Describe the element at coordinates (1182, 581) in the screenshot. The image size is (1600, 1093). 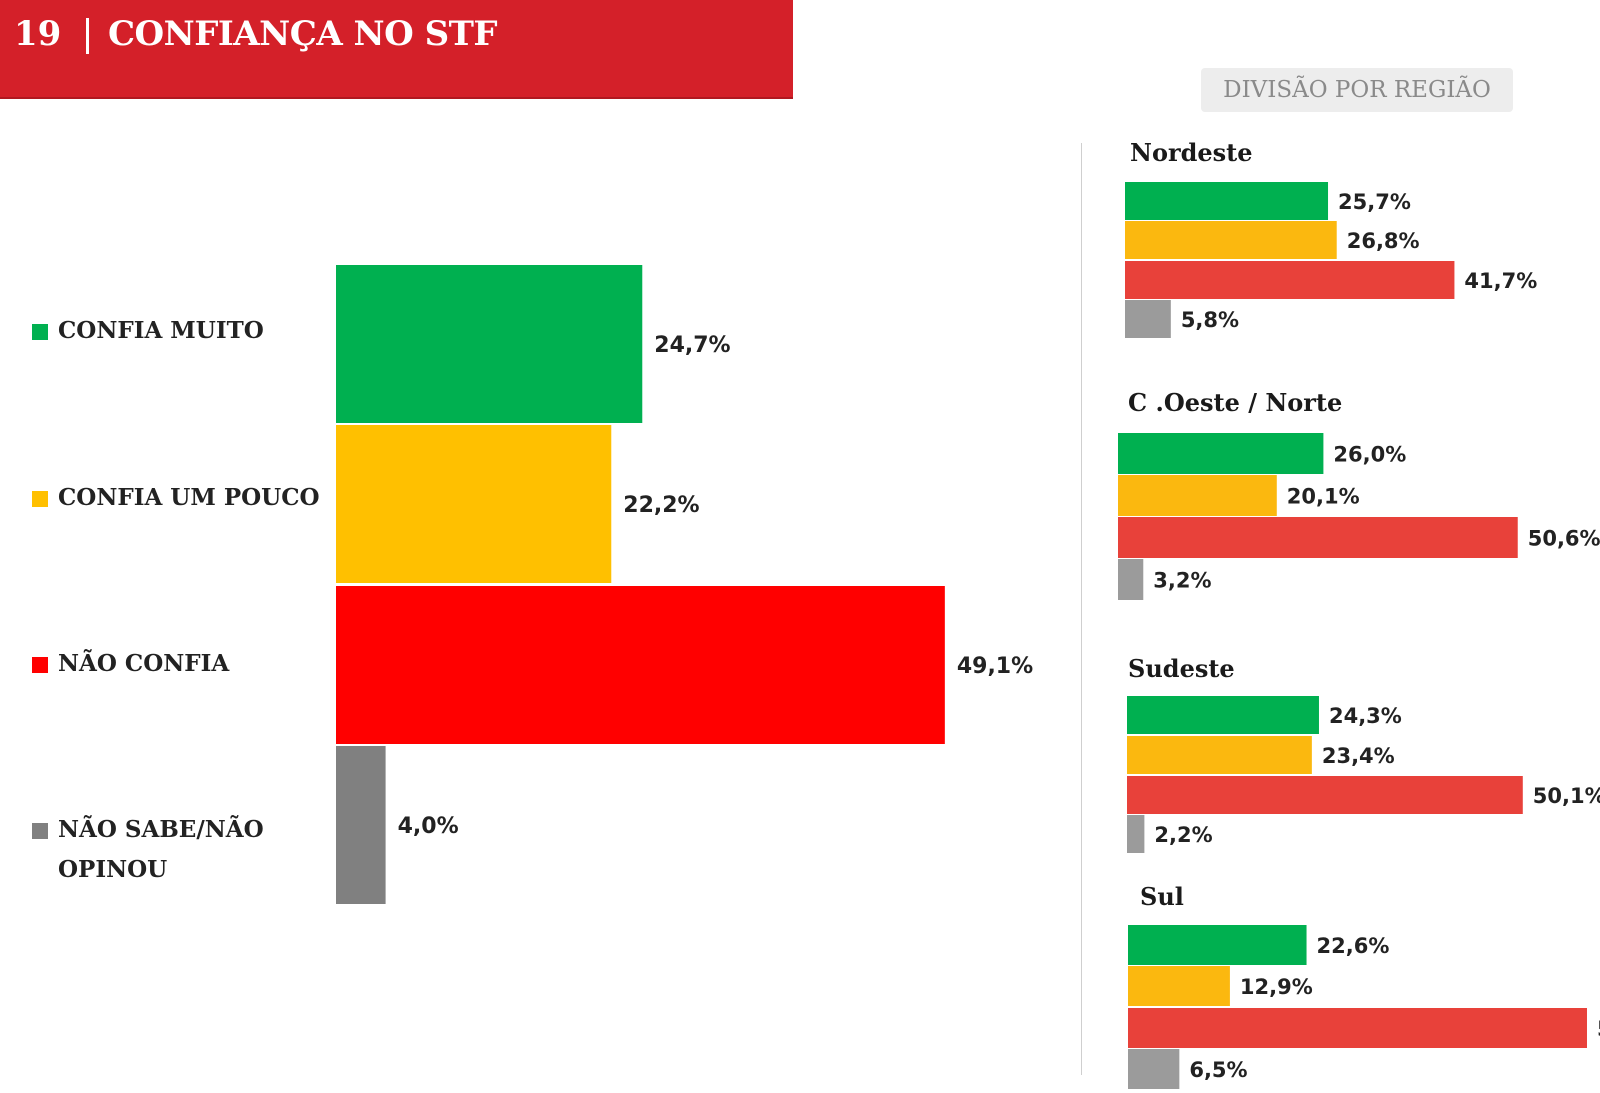
I see `data-label: 3,2%` at that location.